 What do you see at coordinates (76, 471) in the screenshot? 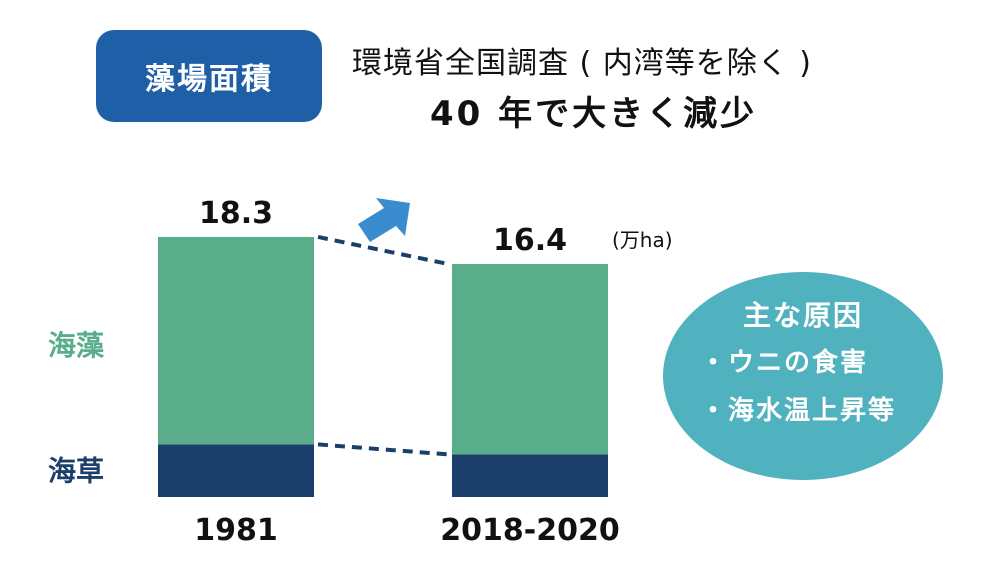
I see `legend-seagrass: 海草` at bounding box center [76, 471].